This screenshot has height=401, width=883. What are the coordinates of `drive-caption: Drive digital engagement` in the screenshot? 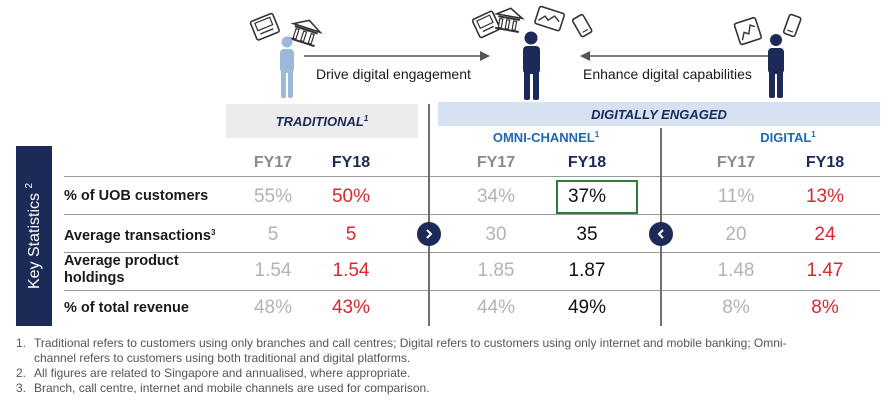 It's located at (393, 74).